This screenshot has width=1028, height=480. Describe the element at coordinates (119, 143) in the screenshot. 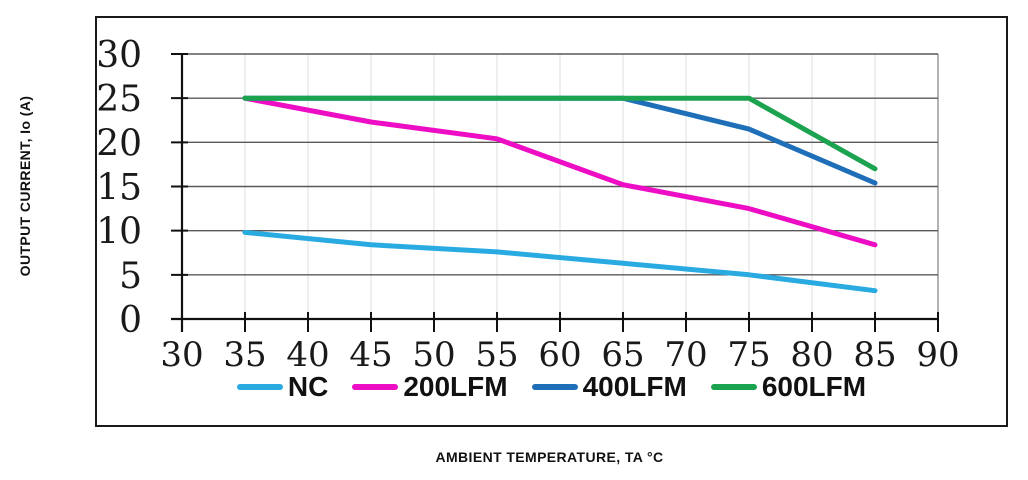

I see `y-tick-label-20: 20` at that location.